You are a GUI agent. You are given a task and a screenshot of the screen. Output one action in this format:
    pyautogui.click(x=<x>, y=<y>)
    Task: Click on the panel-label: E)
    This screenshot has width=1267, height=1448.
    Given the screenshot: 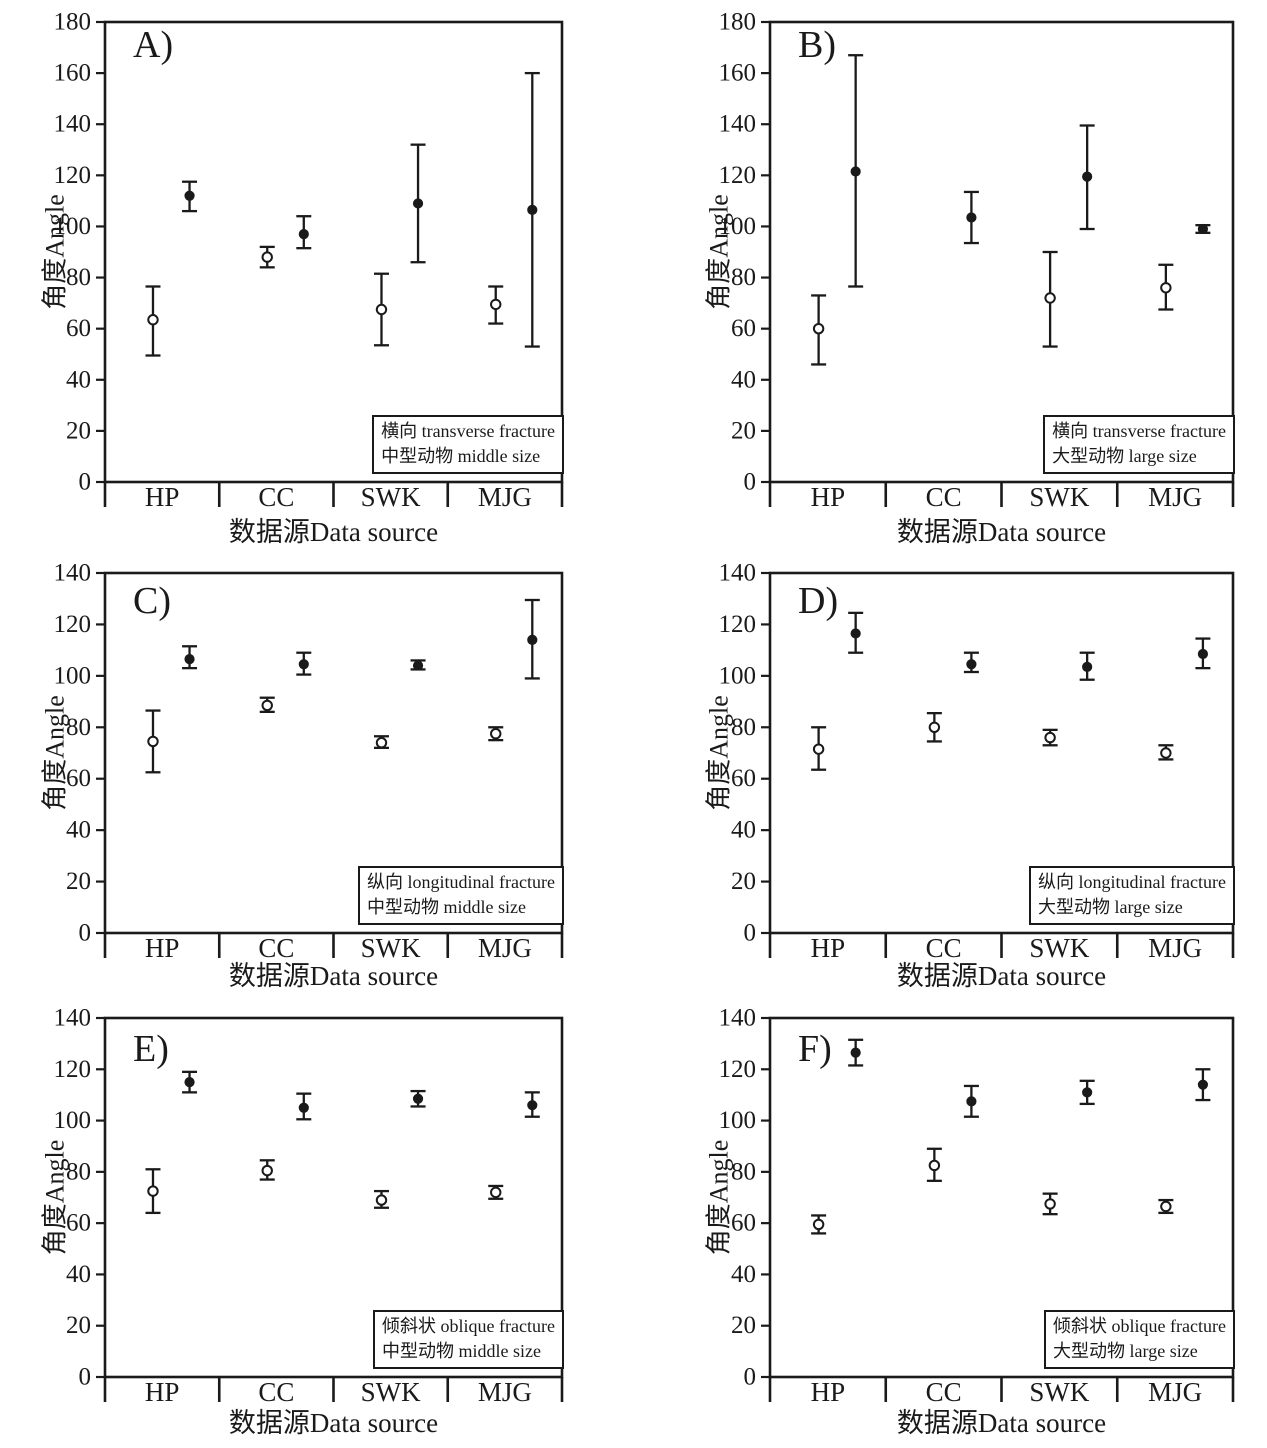 What is the action you would take?
    pyautogui.click(x=151, y=1049)
    